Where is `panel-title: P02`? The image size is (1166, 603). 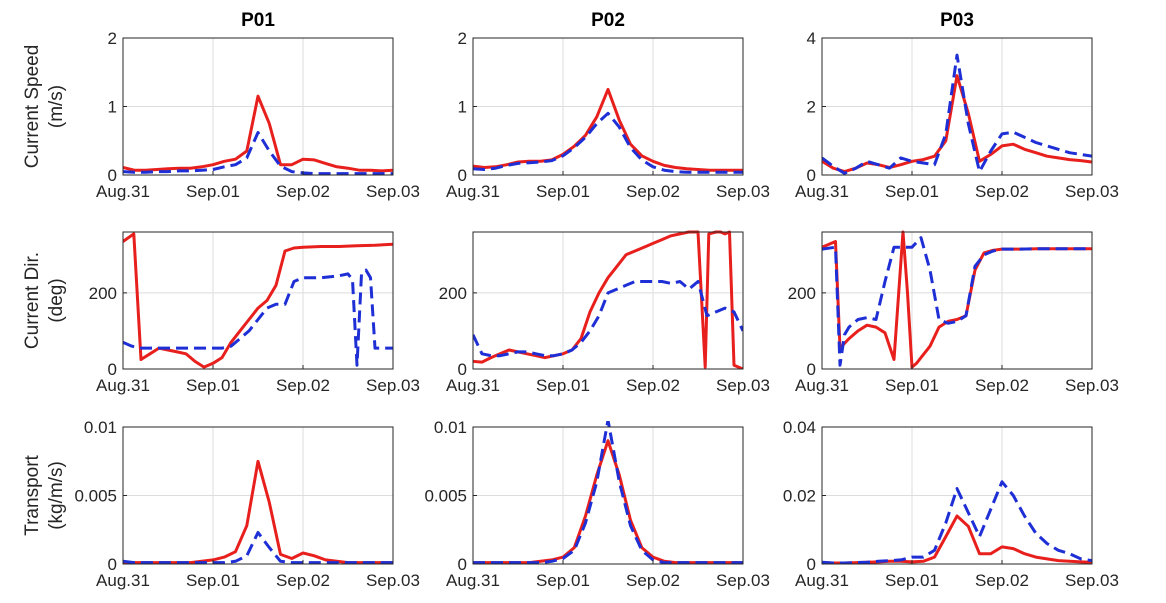
panel-title: P02 is located at coordinates (608, 20).